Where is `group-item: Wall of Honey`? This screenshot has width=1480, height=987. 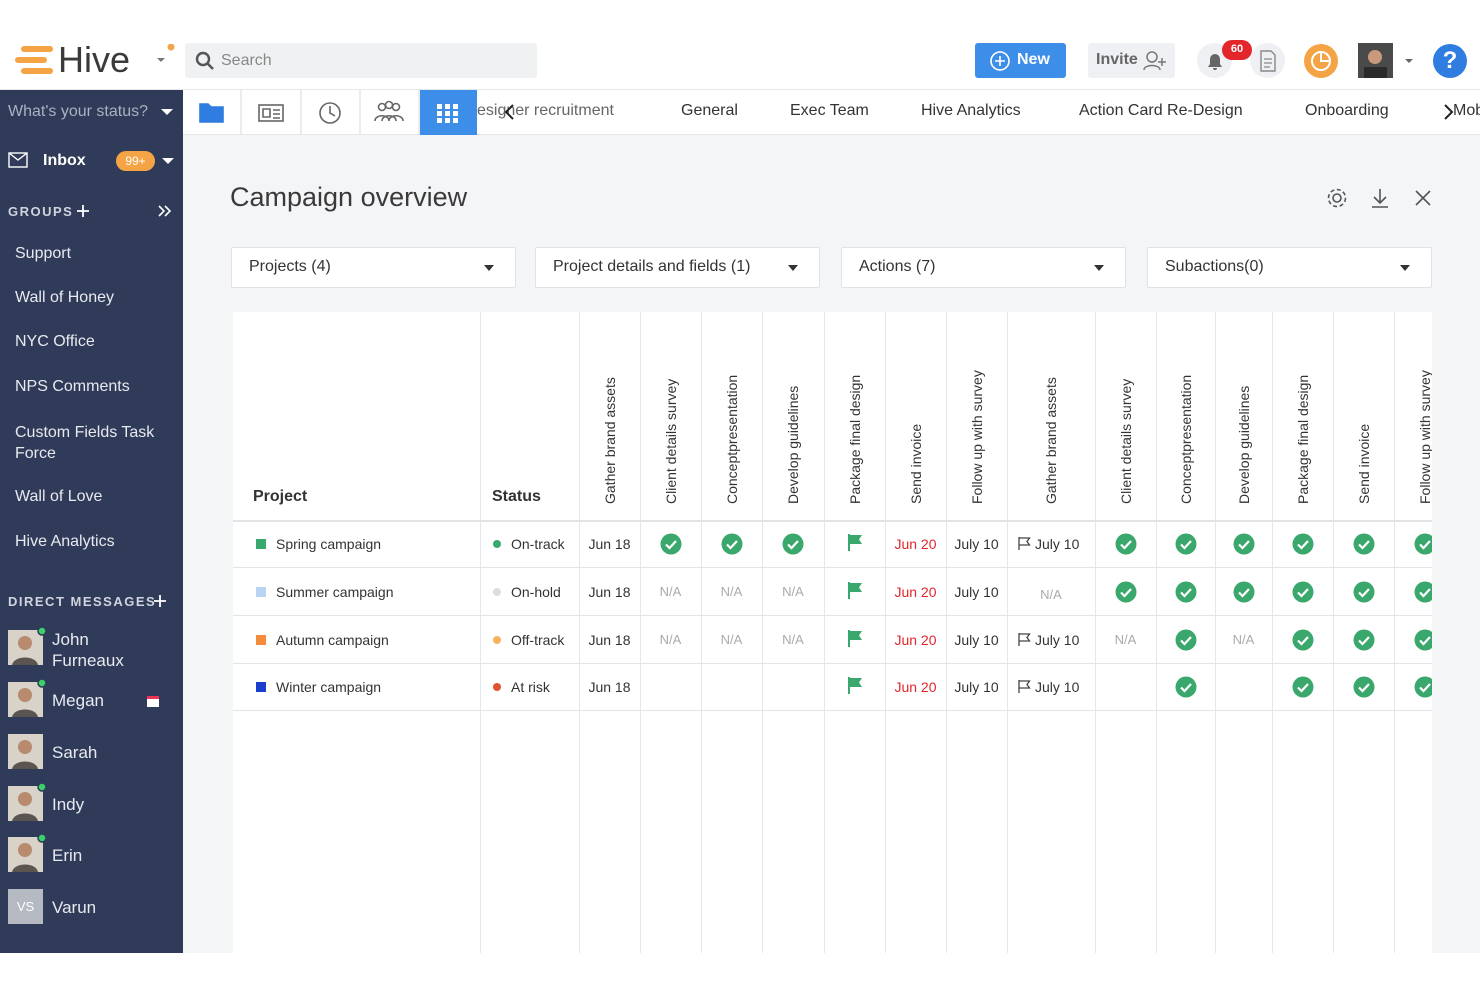
group-item: Wall of Honey is located at coordinates (64, 297).